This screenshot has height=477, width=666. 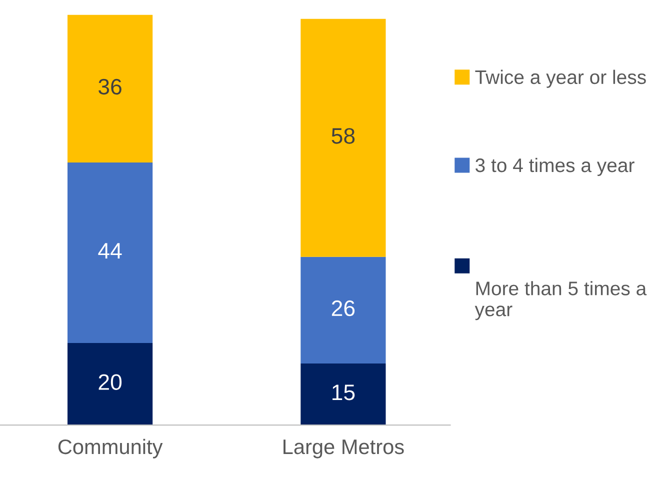 What do you see at coordinates (560, 300) in the screenshot?
I see `text: More than 5 times a year` at bounding box center [560, 300].